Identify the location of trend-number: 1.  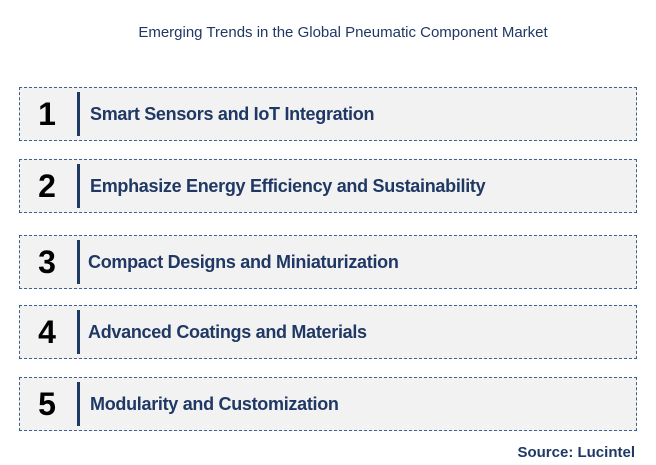
(47, 113).